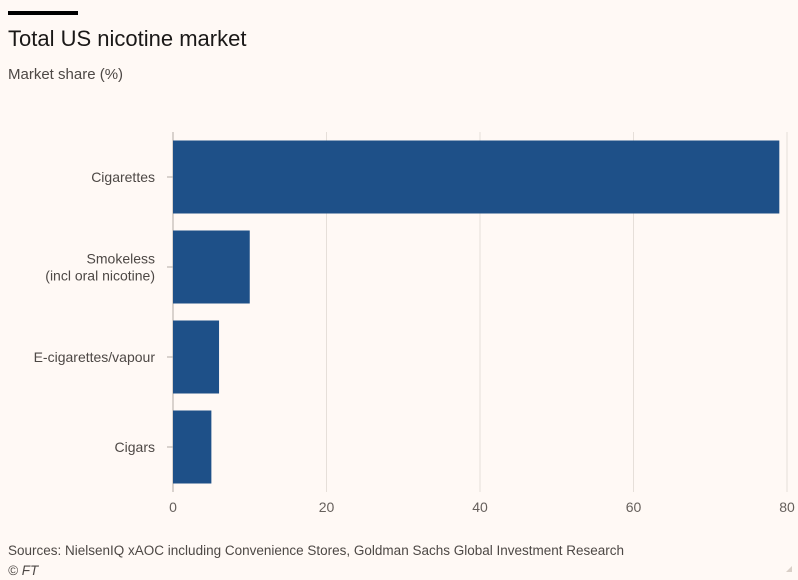 The image size is (798, 580). What do you see at coordinates (480, 507) in the screenshot?
I see `x-tick-label: 40` at bounding box center [480, 507].